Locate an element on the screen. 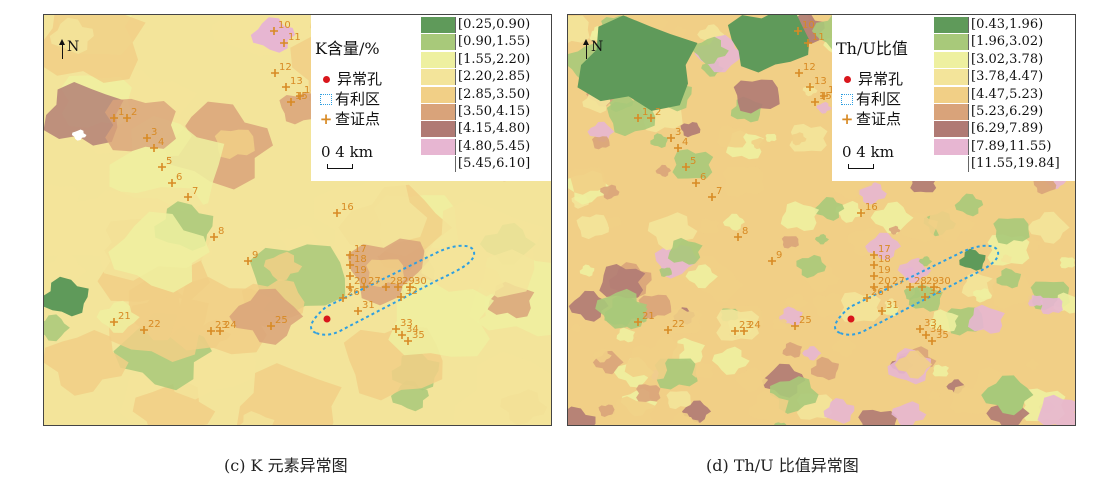 This screenshot has height=485, width=1096. check-point-label: 1 is located at coordinates (645, 112).